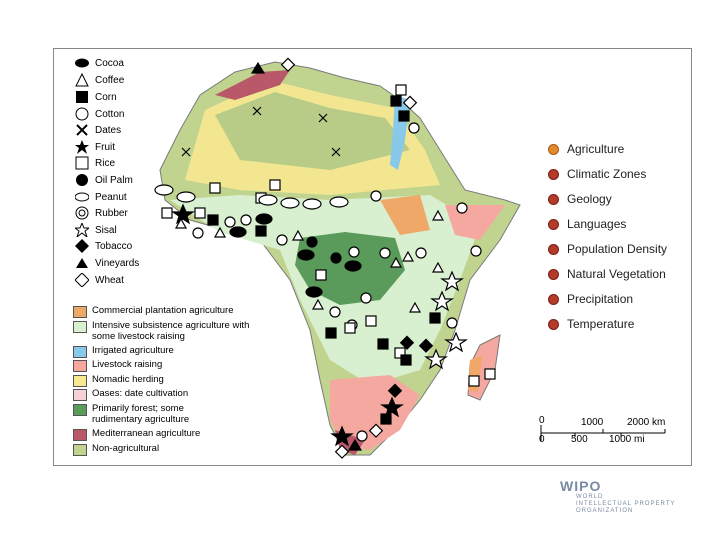 Image resolution: width=720 pixels, height=540 pixels. Describe the element at coordinates (128, 379) in the screenshot. I see `zone-label: Nomadic herding` at that location.